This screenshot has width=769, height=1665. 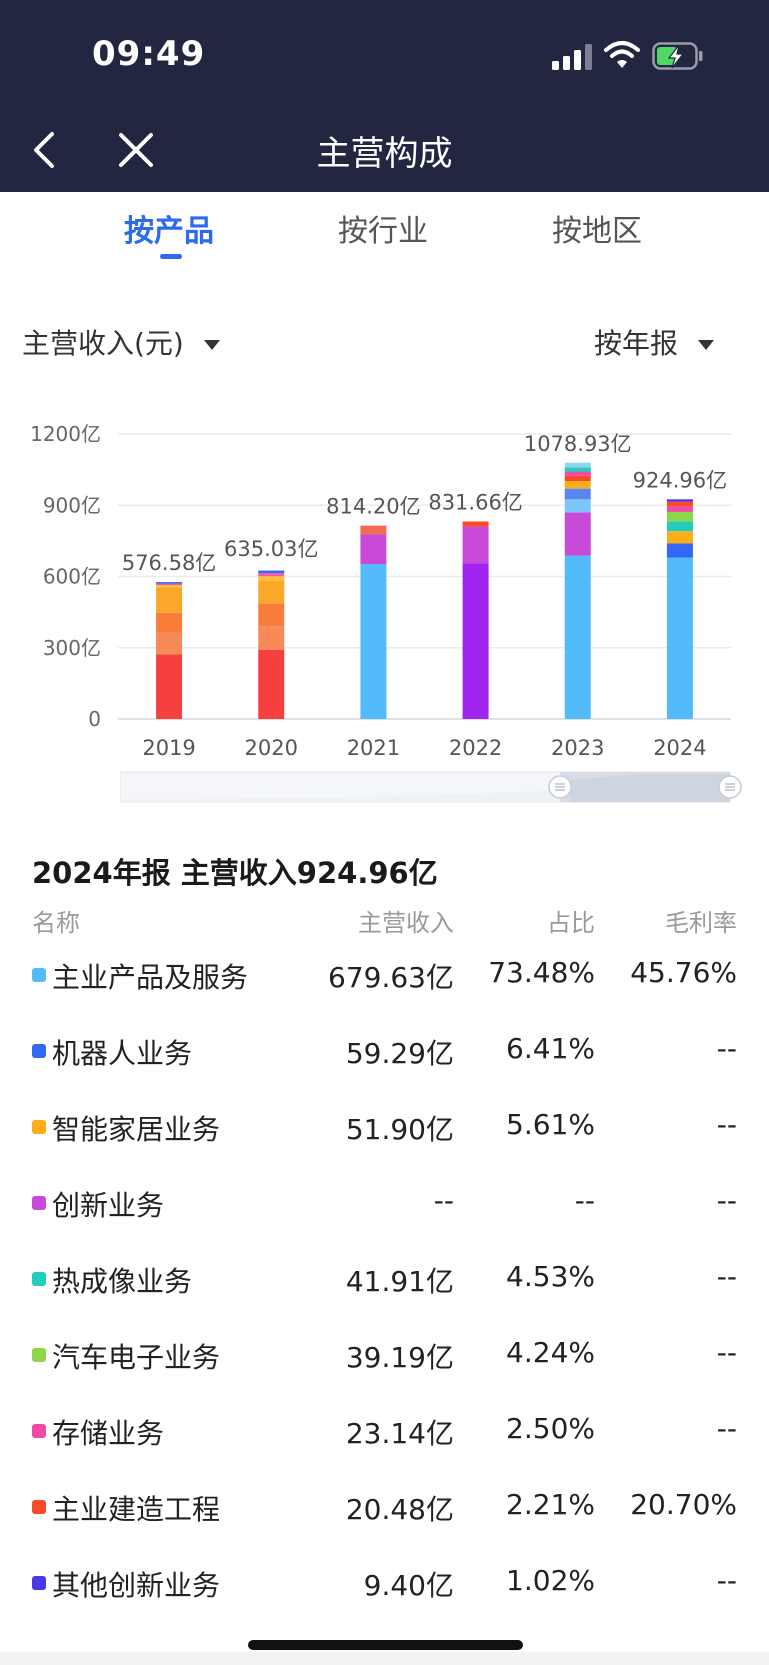 I want to click on row-revenue: 39.19亿, so click(x=399, y=1357).